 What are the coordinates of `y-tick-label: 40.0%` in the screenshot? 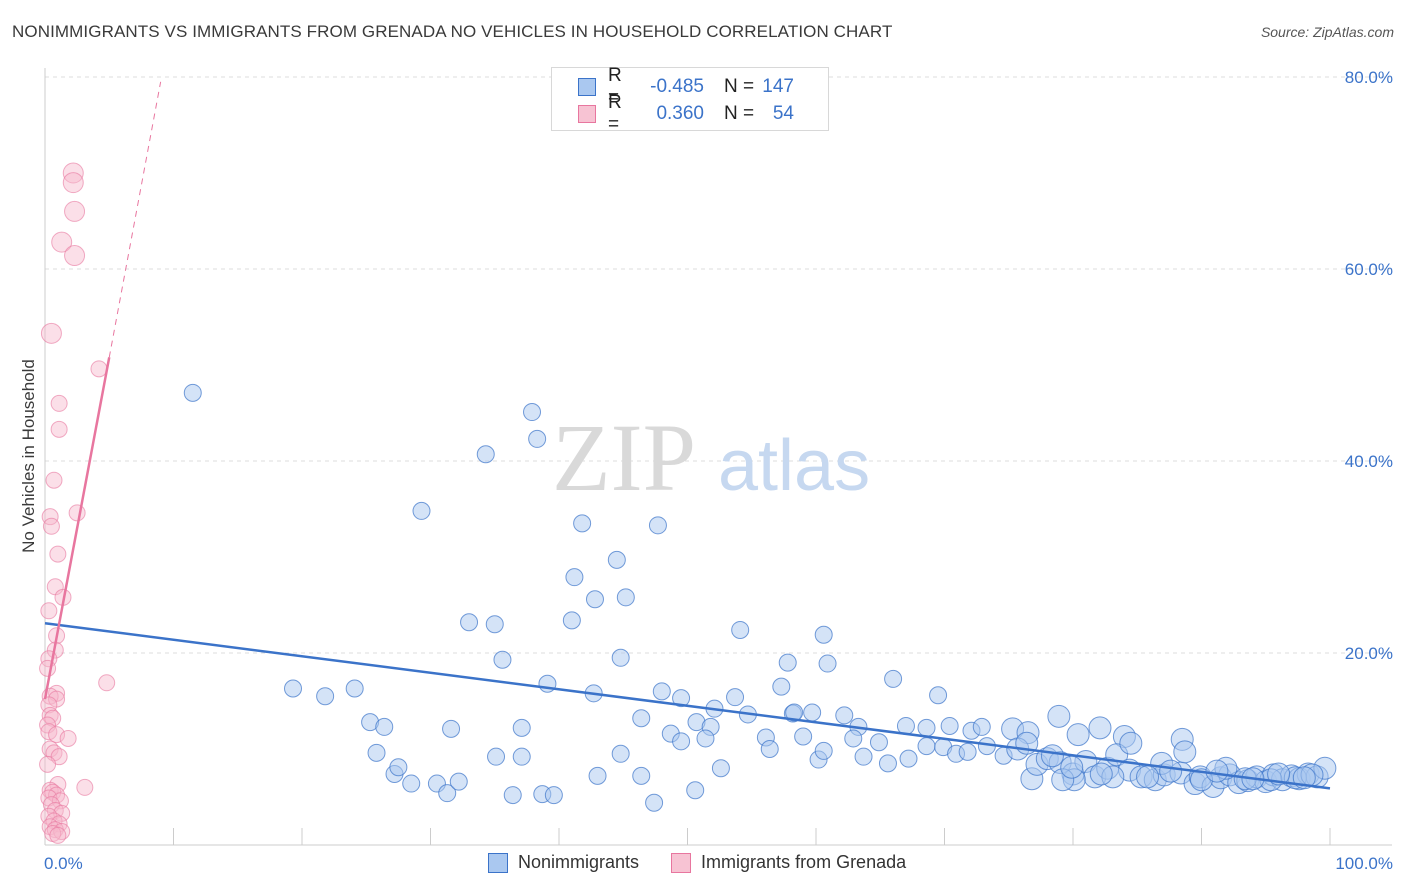 It's located at (1369, 461).